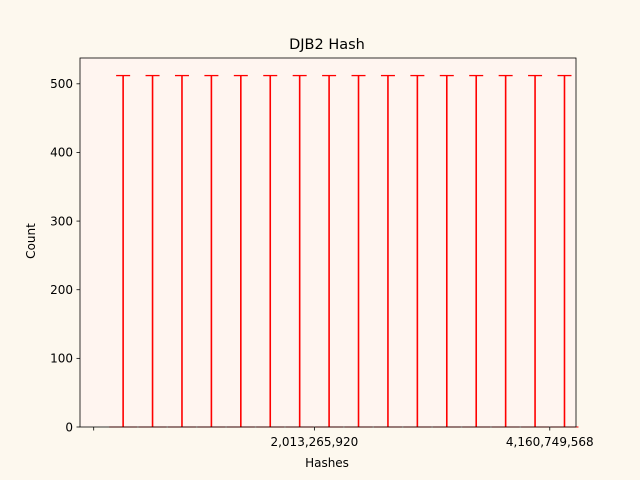 Image resolution: width=640 pixels, height=480 pixels. Describe the element at coordinates (550, 442) in the screenshot. I see `x-tick-label: 4,160,749,568` at that location.